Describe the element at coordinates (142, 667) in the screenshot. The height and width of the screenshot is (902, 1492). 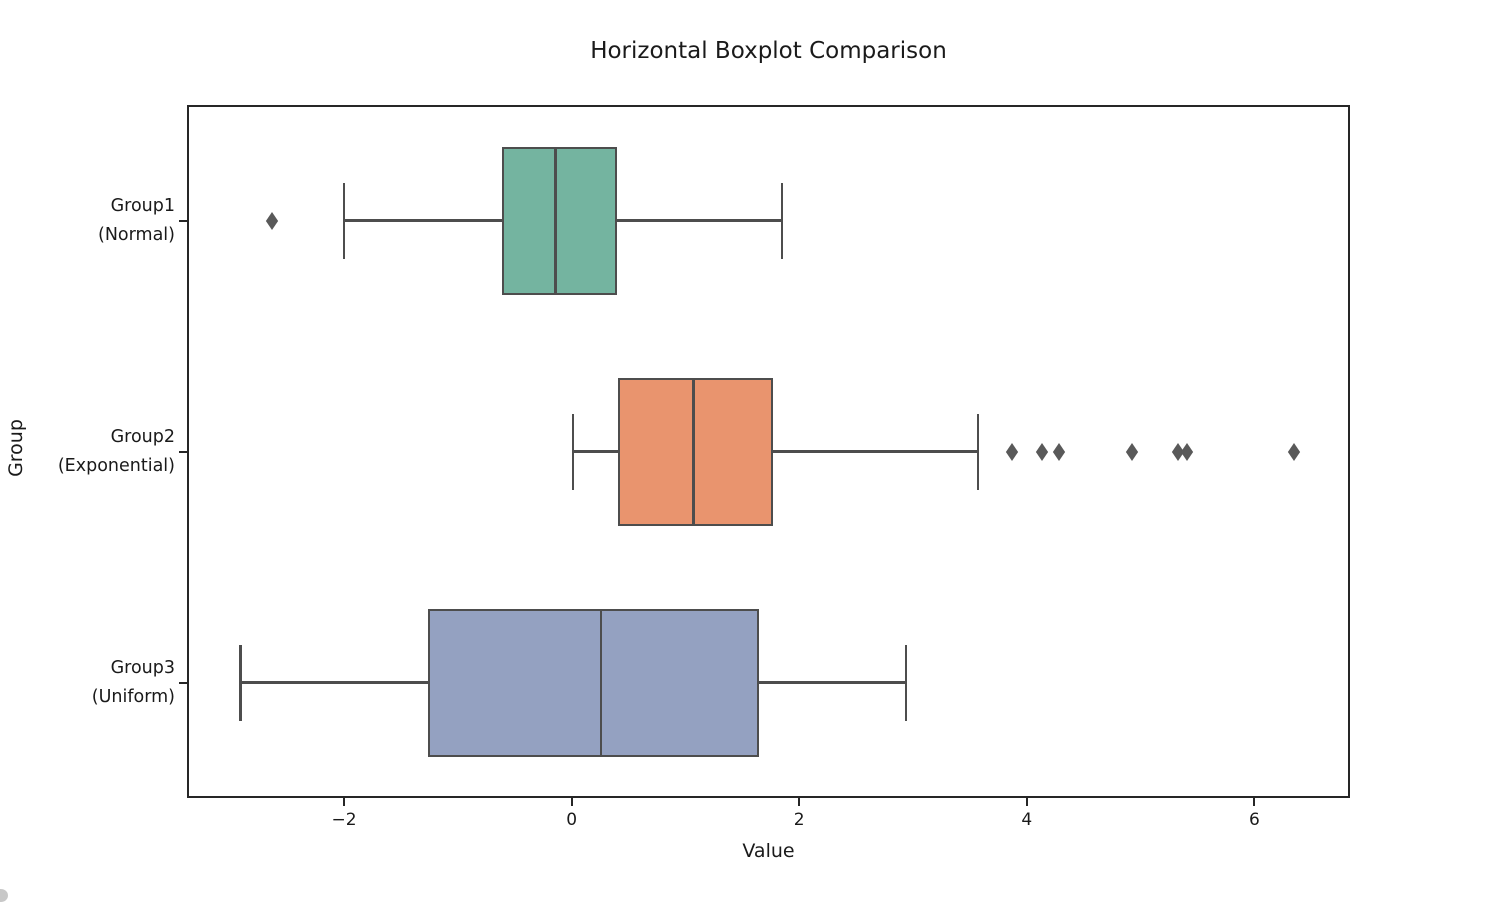
I see `group-label: Group3` at that location.